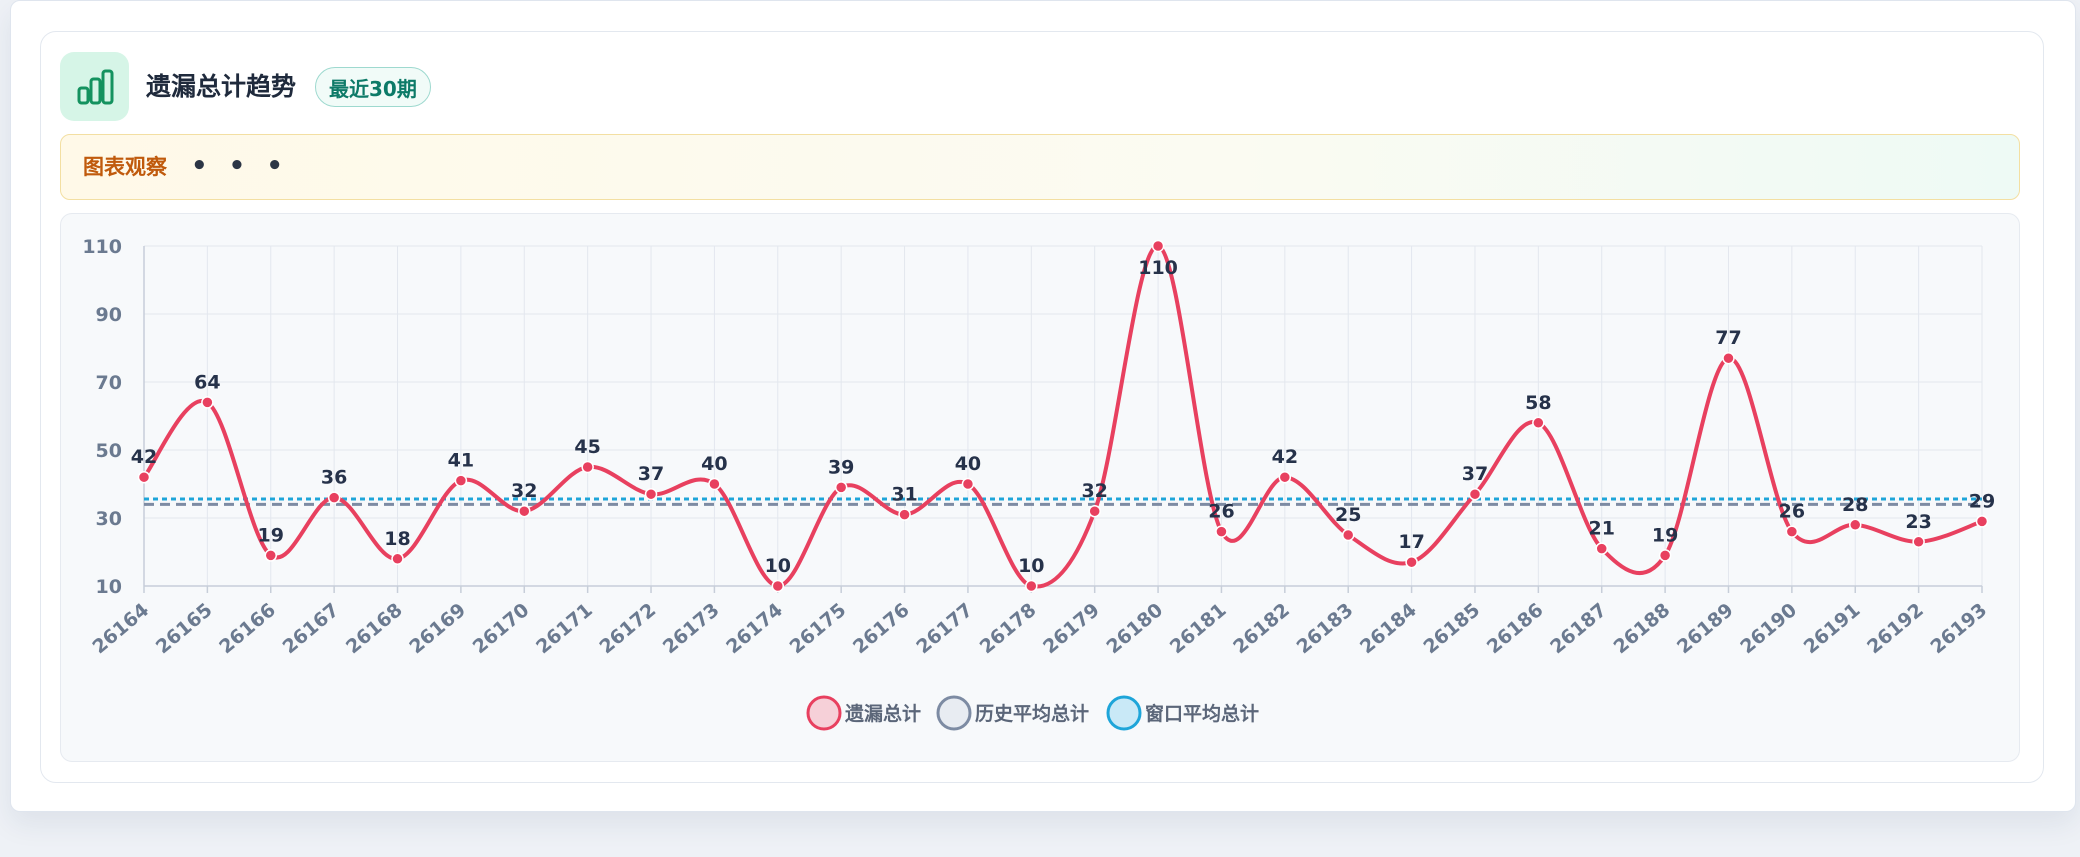 The width and height of the screenshot is (2080, 857). What do you see at coordinates (1202, 713) in the screenshot?
I see `legend-window-label: 窗口平均总计` at bounding box center [1202, 713].